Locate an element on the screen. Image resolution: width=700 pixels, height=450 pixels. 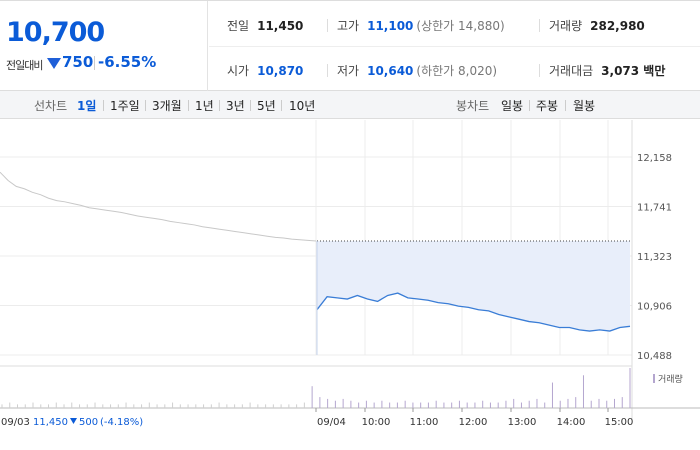
chart-tab-bar: 선차트 1일 1주일 3개월 1년 3년 5년 10년 봉차트 일봉 주봉 월봉 is located at coordinates (350, 105).